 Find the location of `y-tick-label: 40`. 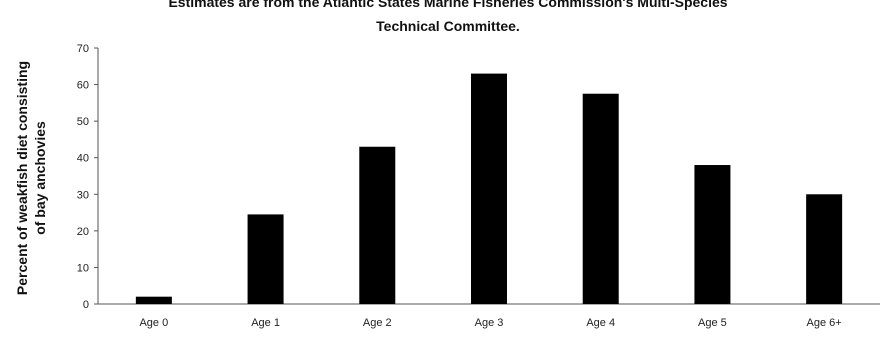

y-tick-label: 40 is located at coordinates (83, 159).